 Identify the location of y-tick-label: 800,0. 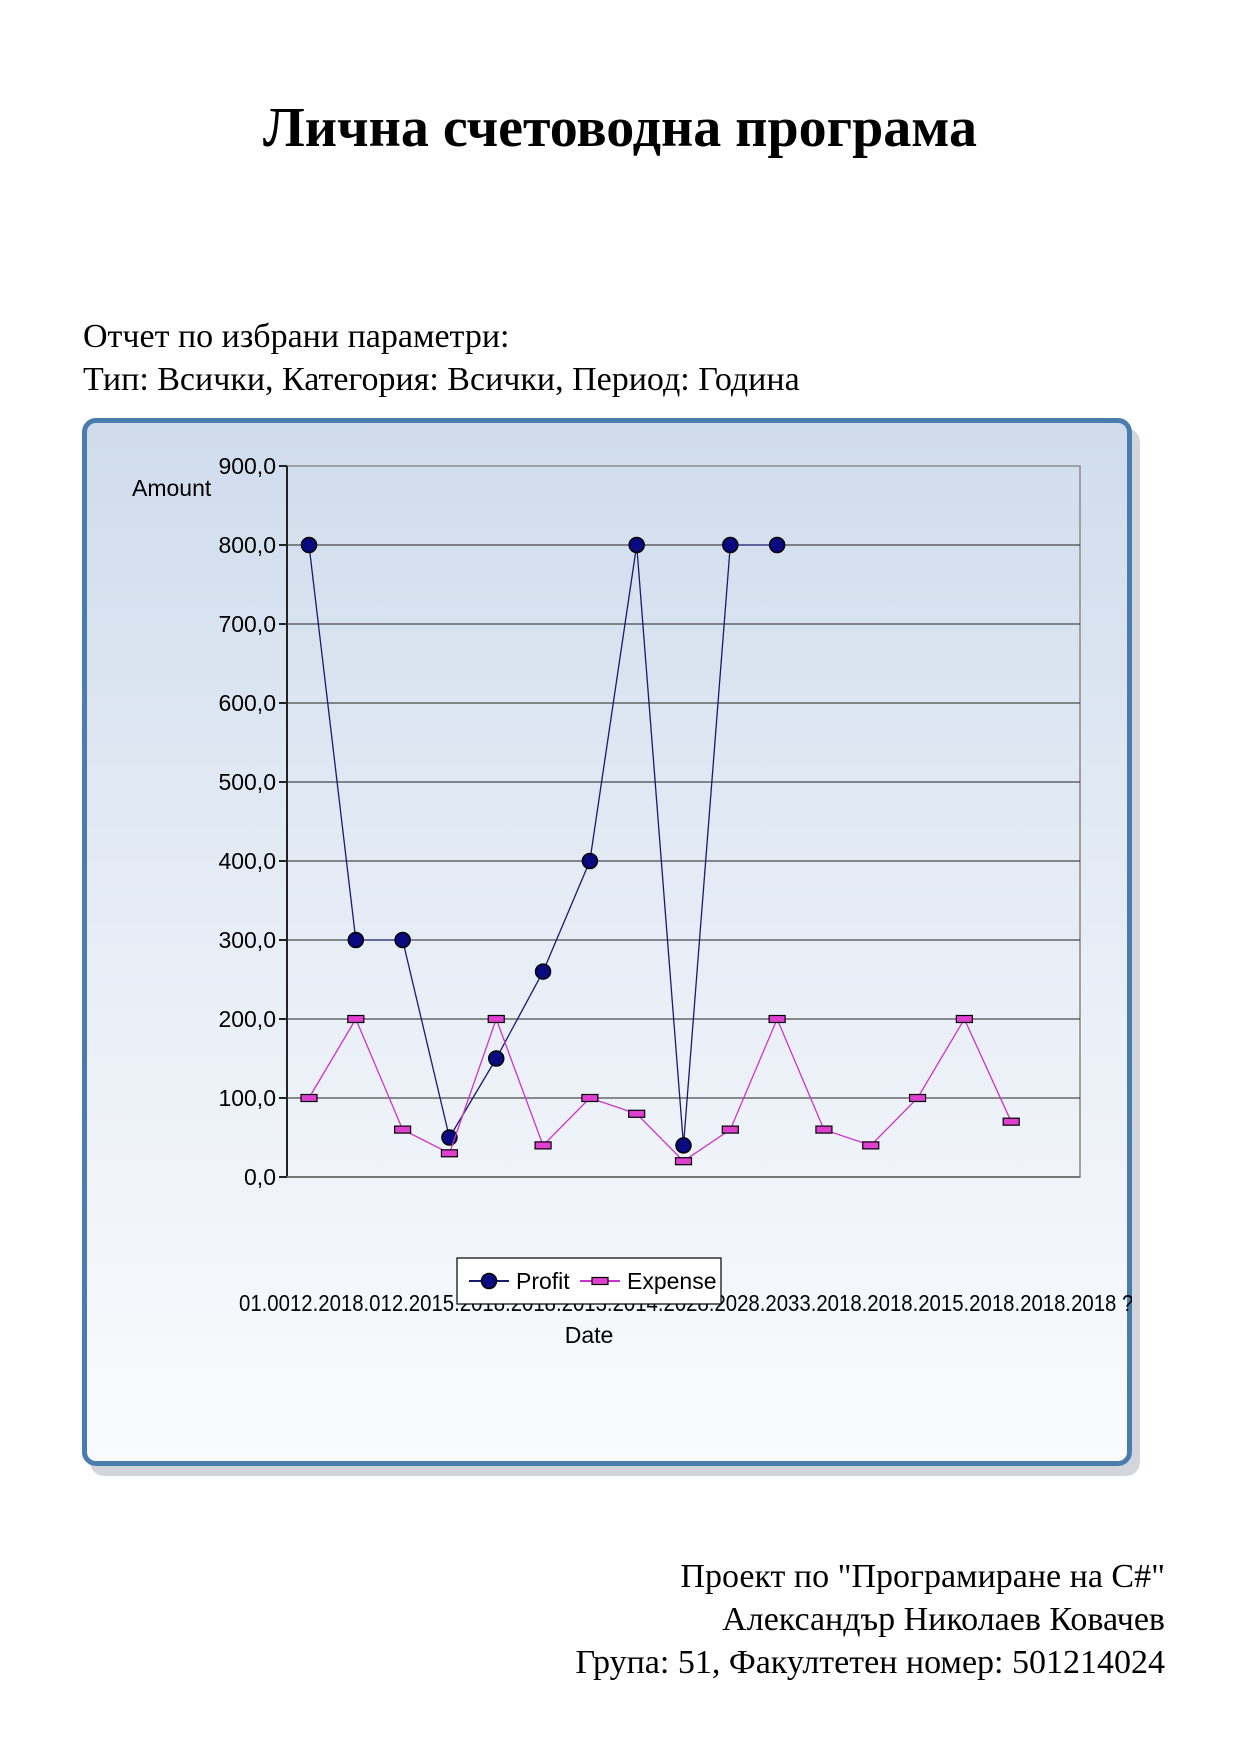
(247, 545).